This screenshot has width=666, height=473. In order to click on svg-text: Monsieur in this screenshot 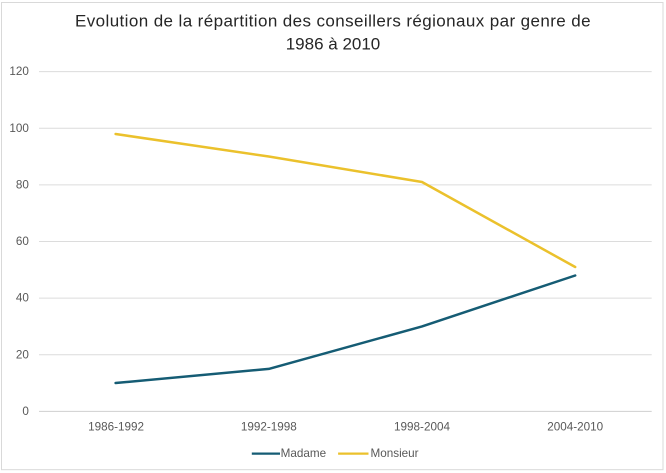, I will do `click(395, 453)`.